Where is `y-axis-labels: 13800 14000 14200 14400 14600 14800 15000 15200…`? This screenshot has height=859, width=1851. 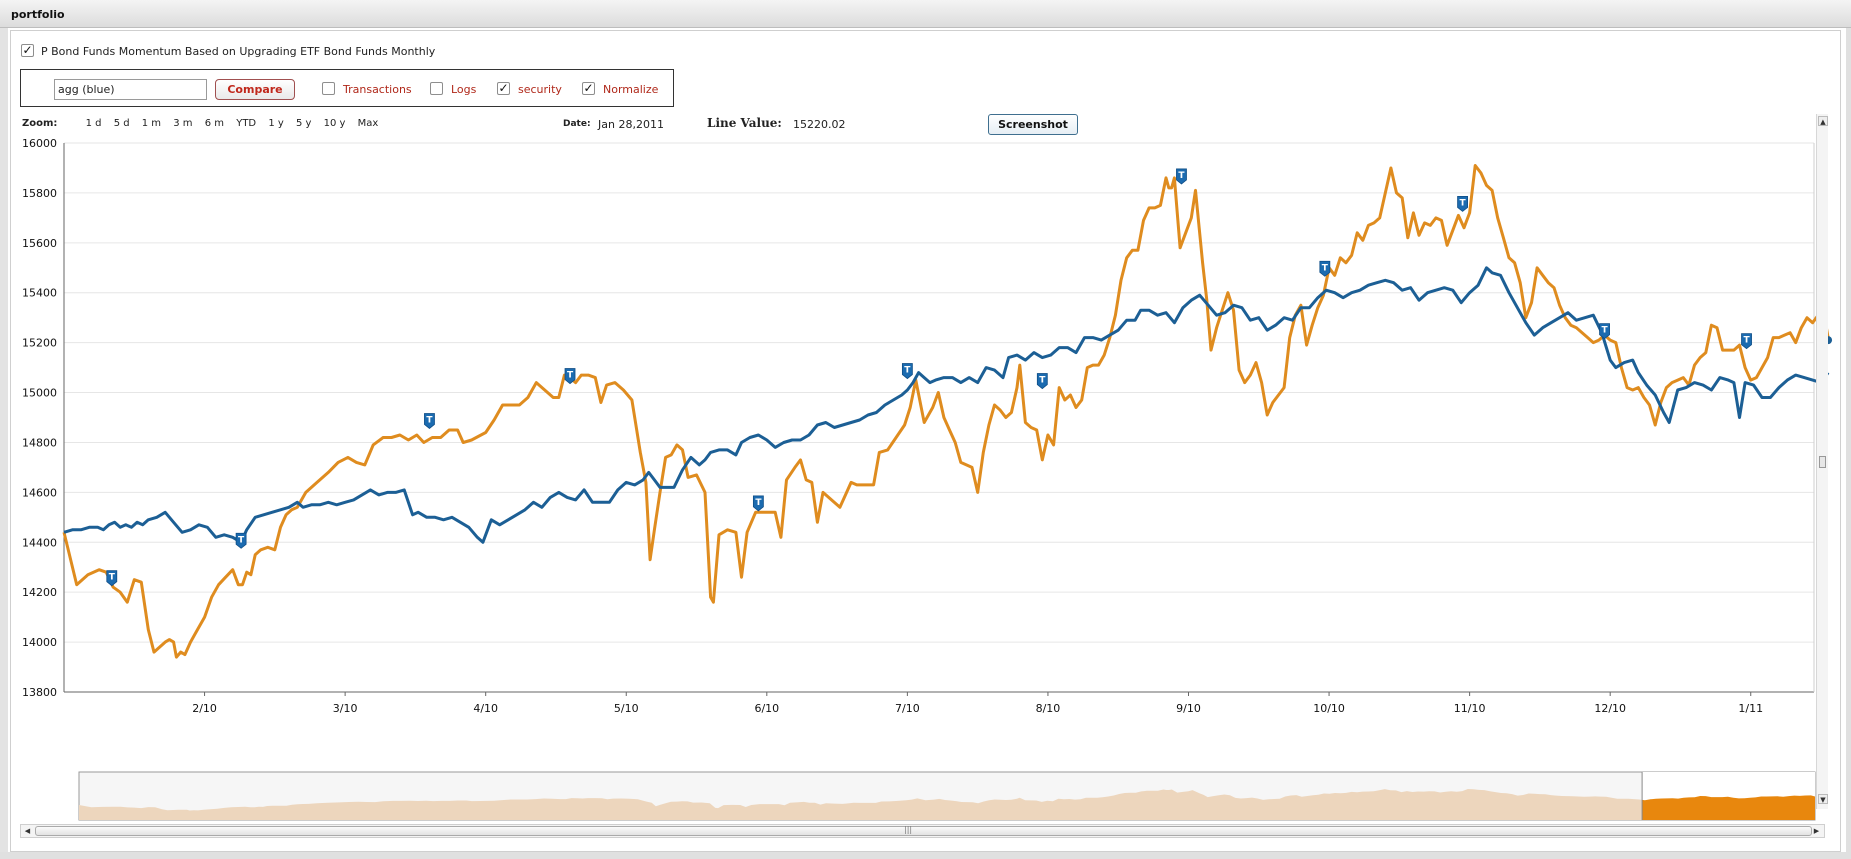
y-axis-labels: 13800 14000 14200 14400 14600 14800 15000 15200… is located at coordinates (39, 418).